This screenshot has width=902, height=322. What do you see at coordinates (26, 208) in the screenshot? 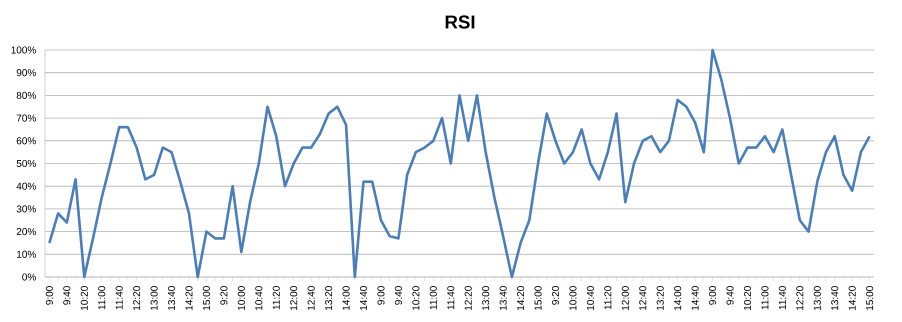
I see `y-tick-label: 30%` at bounding box center [26, 208].